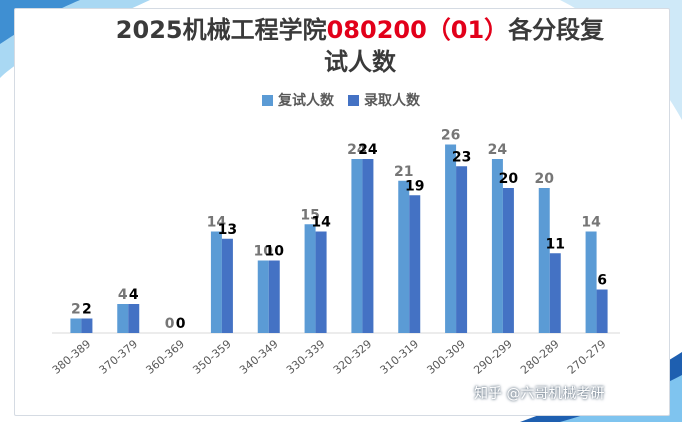 The width and height of the screenshot is (682, 422). Describe the element at coordinates (259, 357) in the screenshot. I see `tick-label-340-349: 340-349` at that location.